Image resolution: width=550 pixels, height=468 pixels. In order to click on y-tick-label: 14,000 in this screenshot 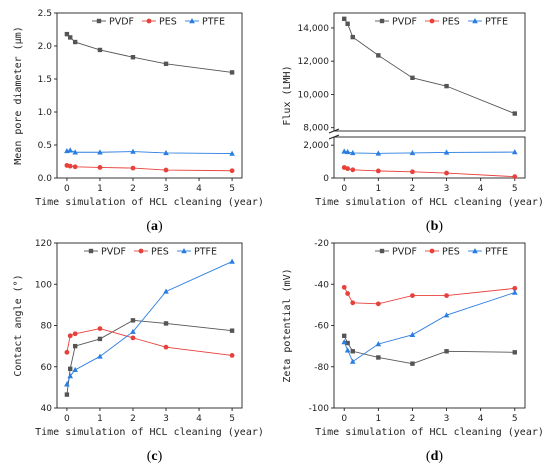, I will do `click(314, 29)`.